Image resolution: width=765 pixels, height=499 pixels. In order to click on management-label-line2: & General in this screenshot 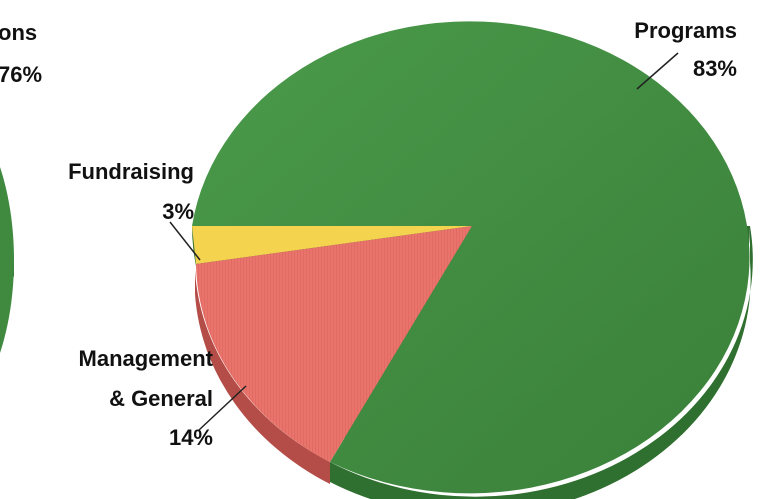, I will do `click(161, 398)`.